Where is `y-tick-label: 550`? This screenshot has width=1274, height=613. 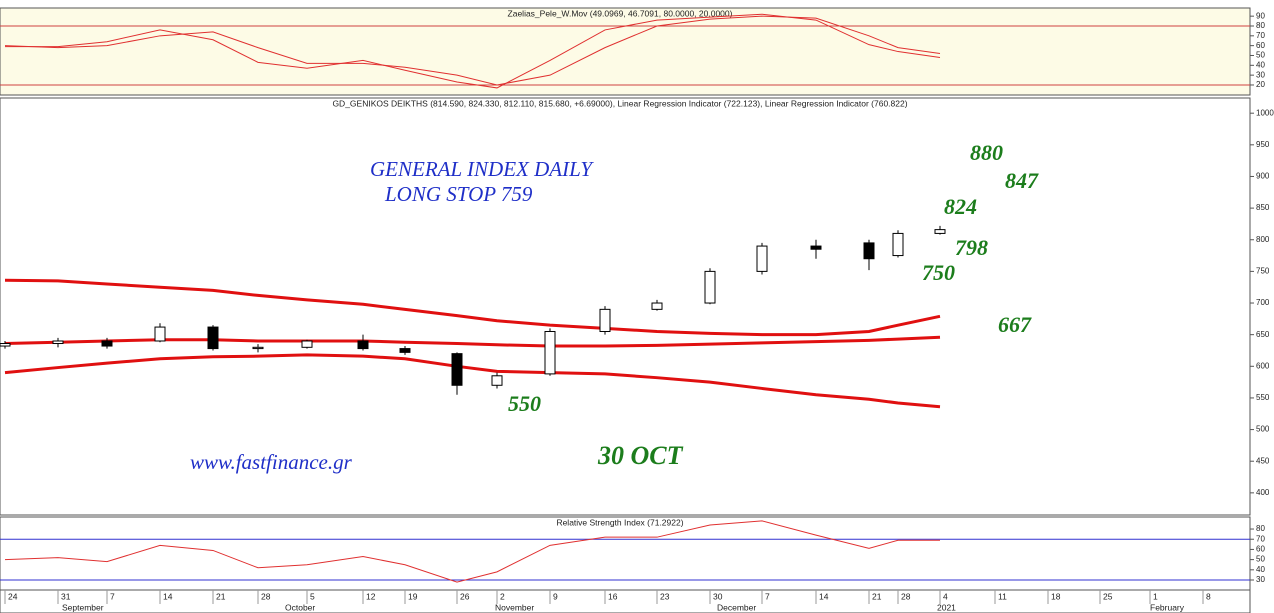
y-tick-label: 550 is located at coordinates (1263, 397).